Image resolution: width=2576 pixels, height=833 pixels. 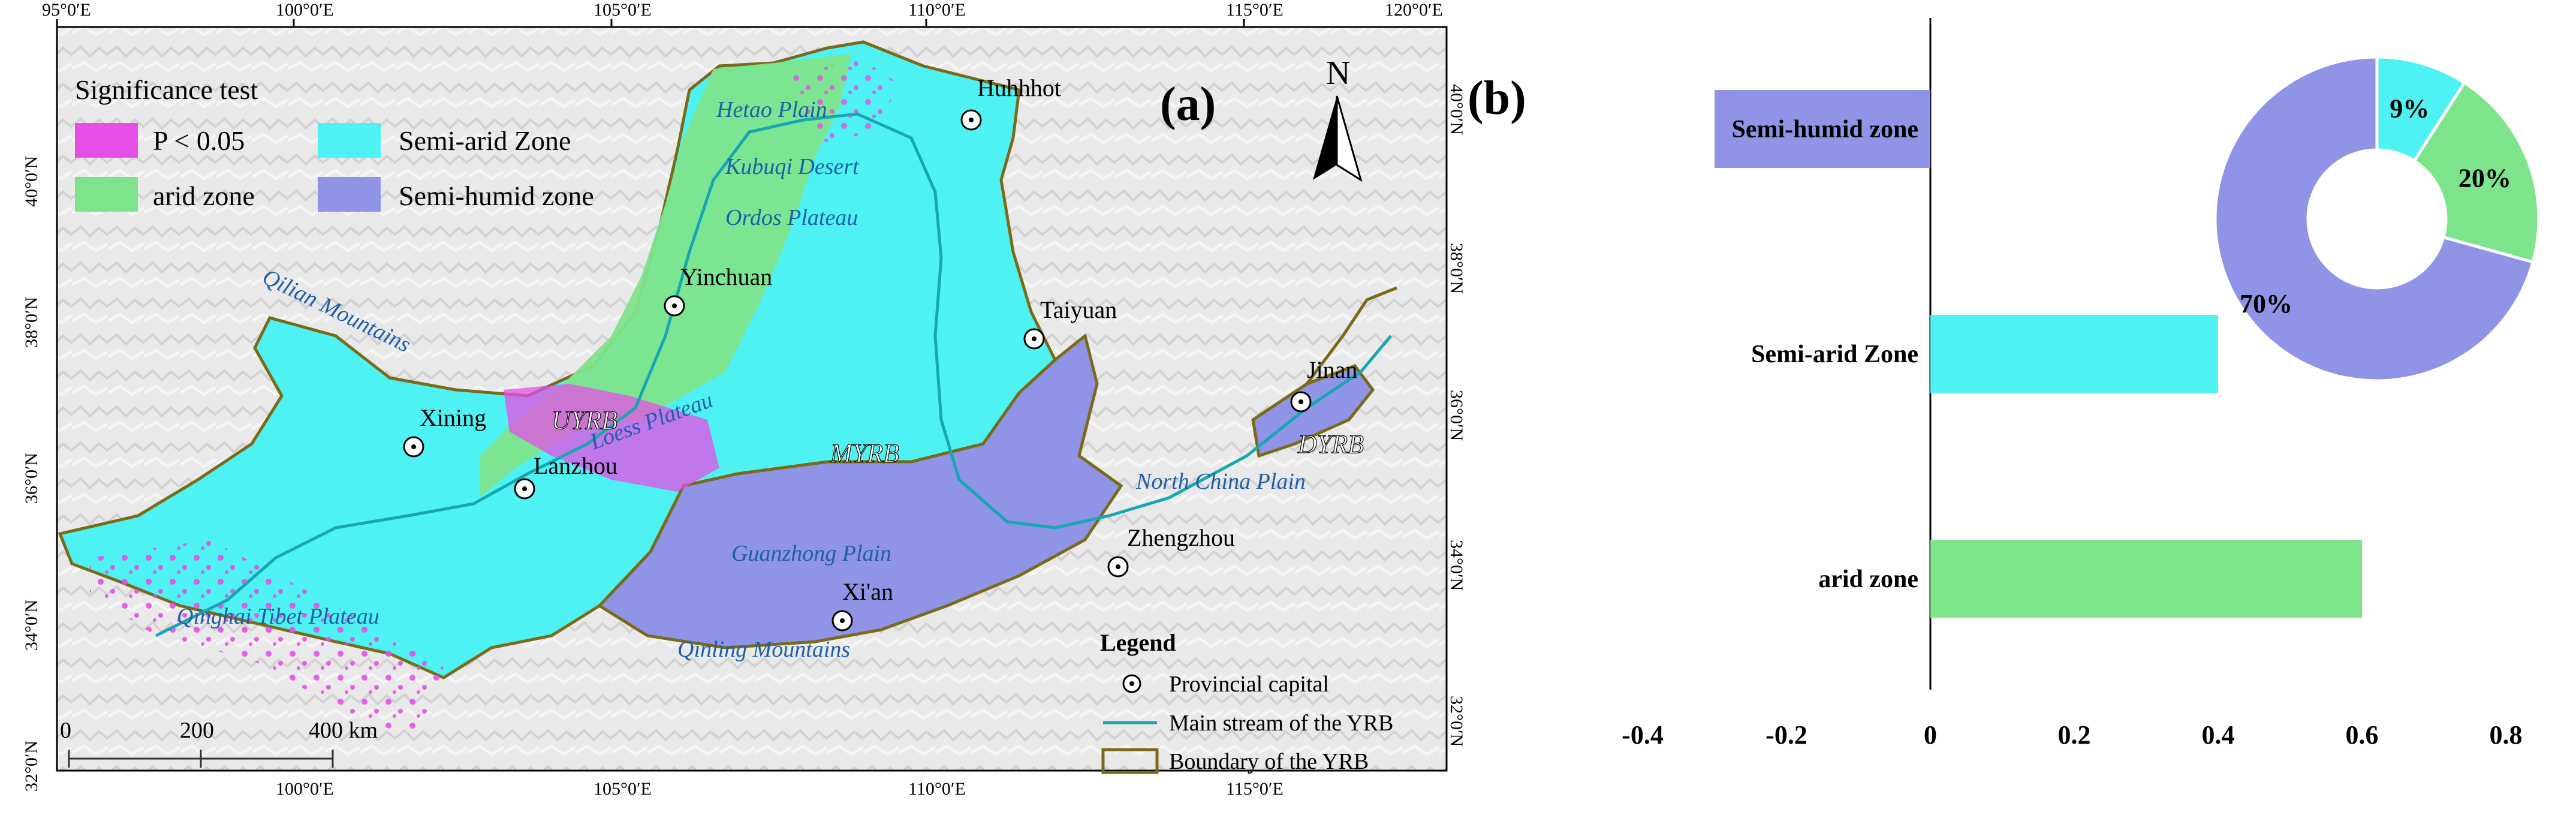 What do you see at coordinates (1011, 102) in the screenshot?
I see `city-huhhhot: Huhhhot` at bounding box center [1011, 102].